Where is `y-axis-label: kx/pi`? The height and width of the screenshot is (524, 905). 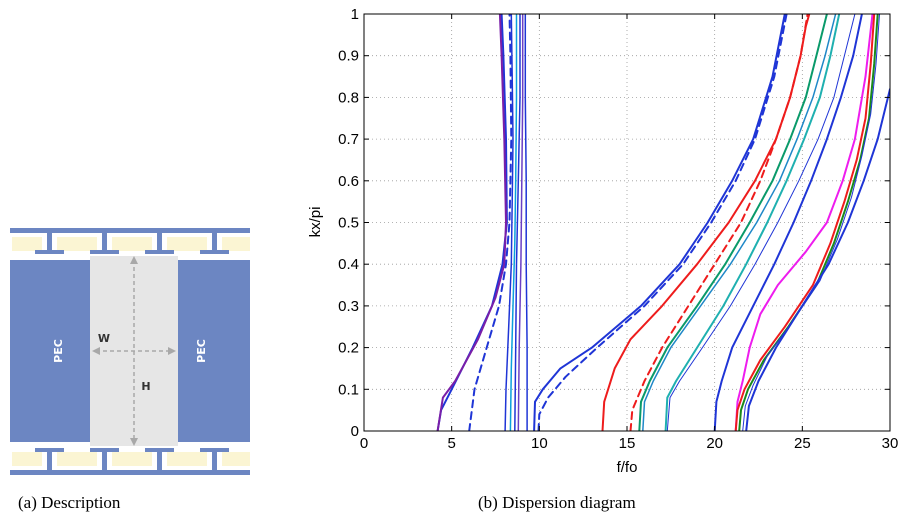 y-axis-label: kx/pi is located at coordinates (315, 222).